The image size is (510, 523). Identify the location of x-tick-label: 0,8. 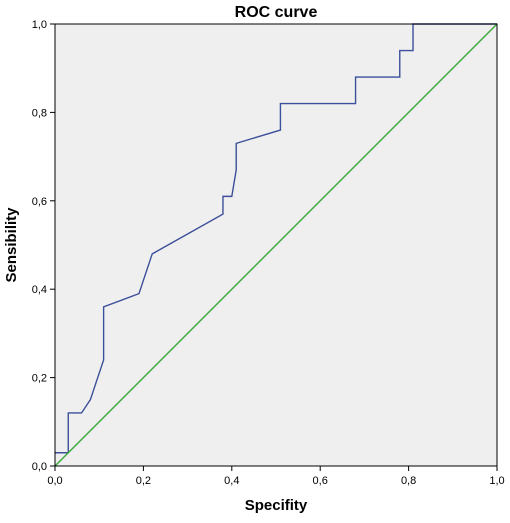
(408, 481).